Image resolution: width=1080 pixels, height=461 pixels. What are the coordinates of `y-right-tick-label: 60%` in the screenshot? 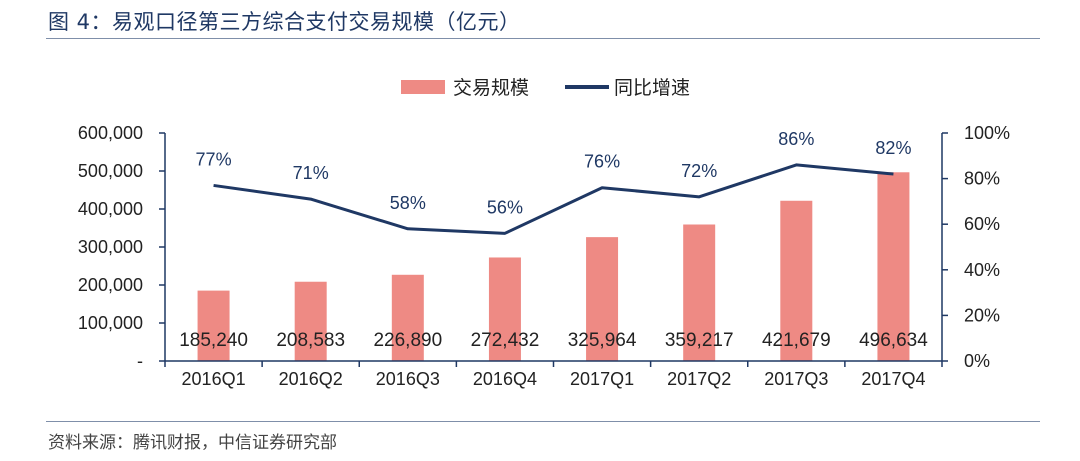 It's located at (982, 224).